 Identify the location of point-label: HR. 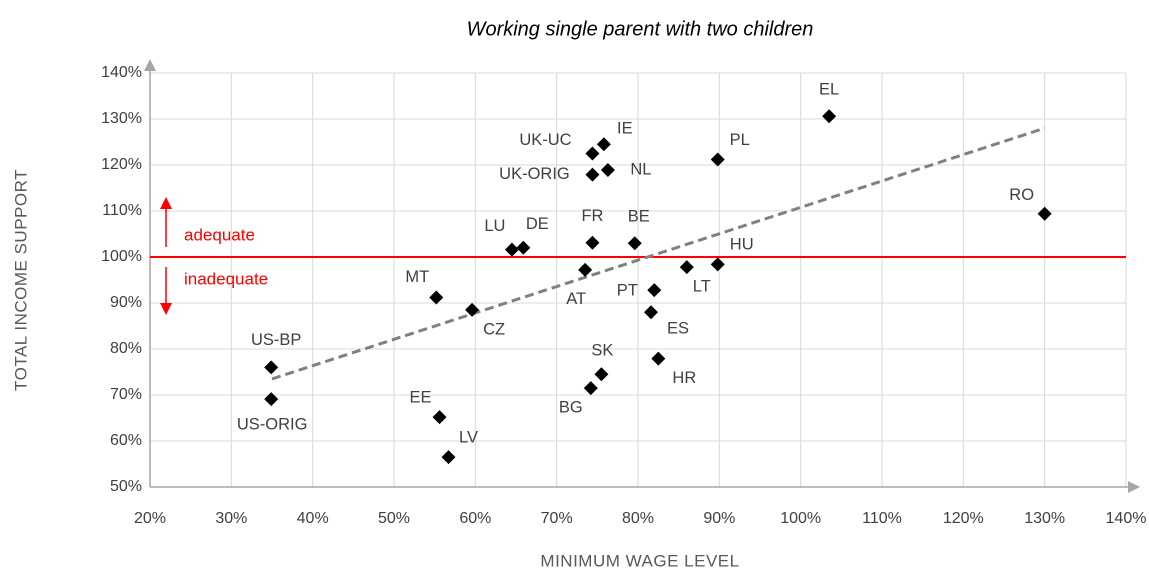
(684, 378).